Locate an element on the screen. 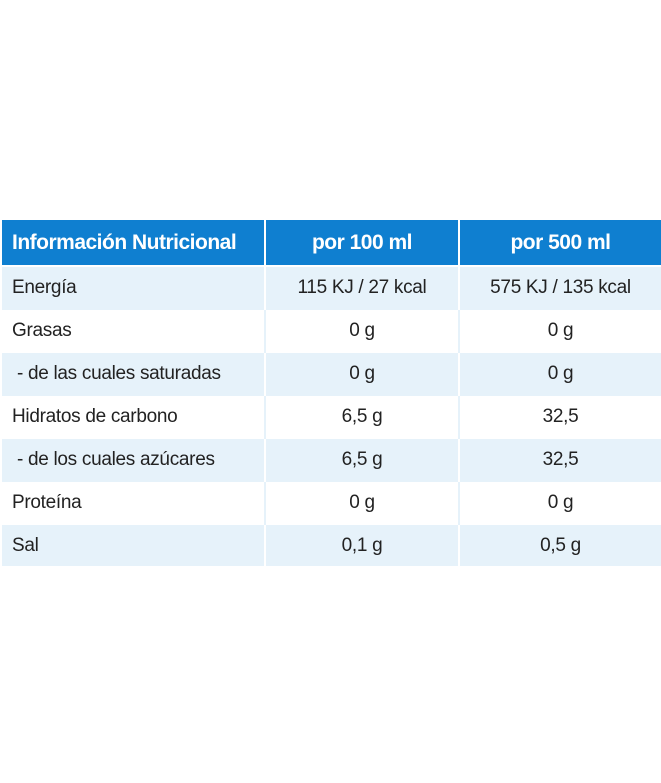  row-label: - de las cuales saturadas is located at coordinates (134, 373).